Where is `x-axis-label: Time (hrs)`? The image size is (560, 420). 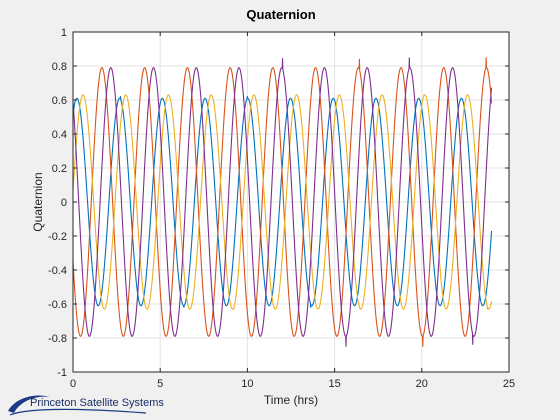 x-axis-label: Time (hrs) is located at coordinates (291, 400).